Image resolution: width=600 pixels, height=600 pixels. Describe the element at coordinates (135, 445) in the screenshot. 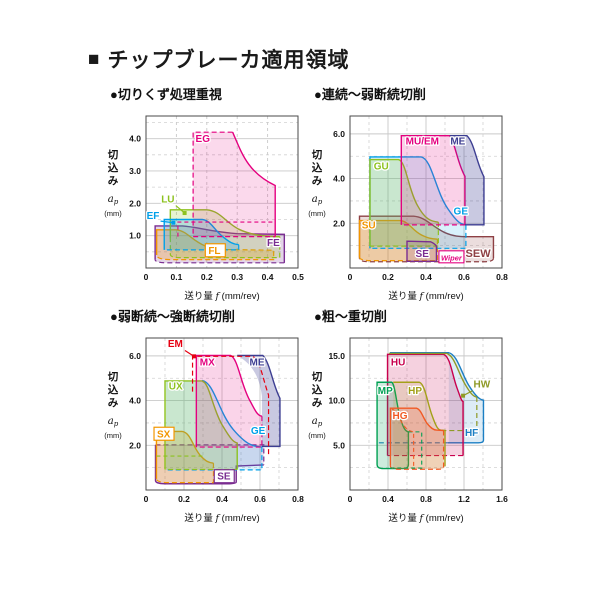

I see `y-tick-label: 2.0` at that location.